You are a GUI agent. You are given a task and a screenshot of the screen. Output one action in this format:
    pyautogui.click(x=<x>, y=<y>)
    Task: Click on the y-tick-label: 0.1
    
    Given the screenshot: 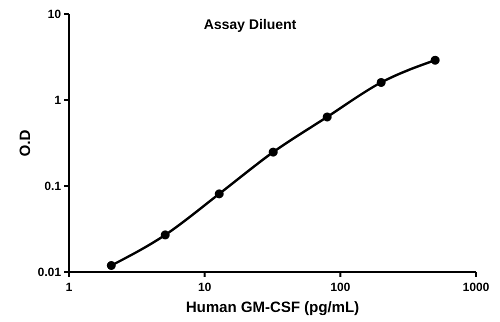 What is the action you would take?
    pyautogui.click(x=53, y=186)
    